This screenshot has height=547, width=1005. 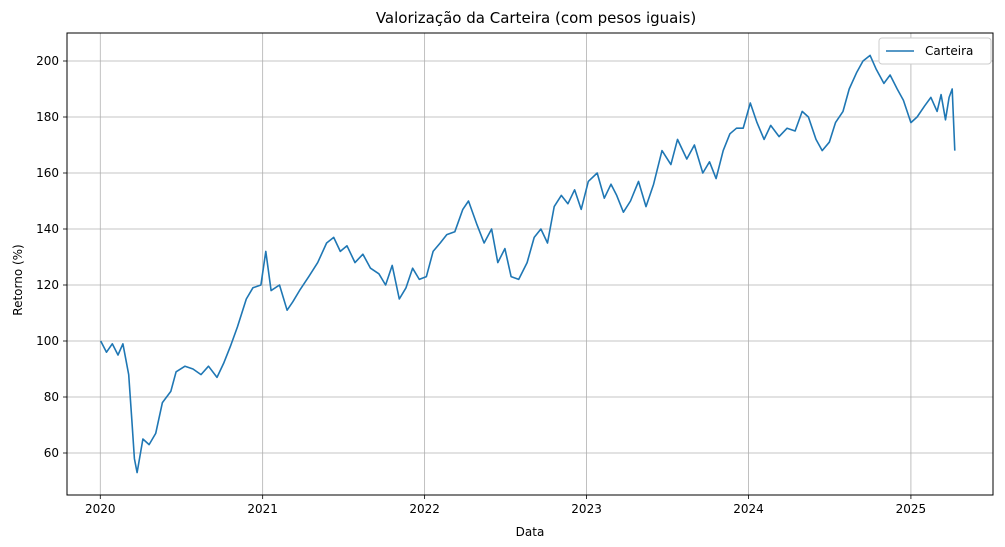 I want to click on legend-box, so click(x=935, y=51).